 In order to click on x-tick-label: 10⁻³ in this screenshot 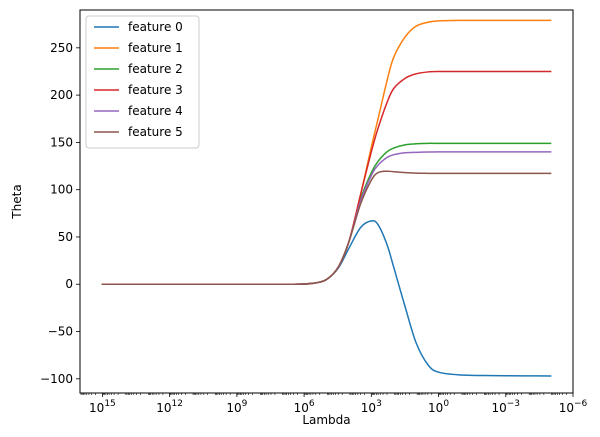, I will do `click(505, 407)`.